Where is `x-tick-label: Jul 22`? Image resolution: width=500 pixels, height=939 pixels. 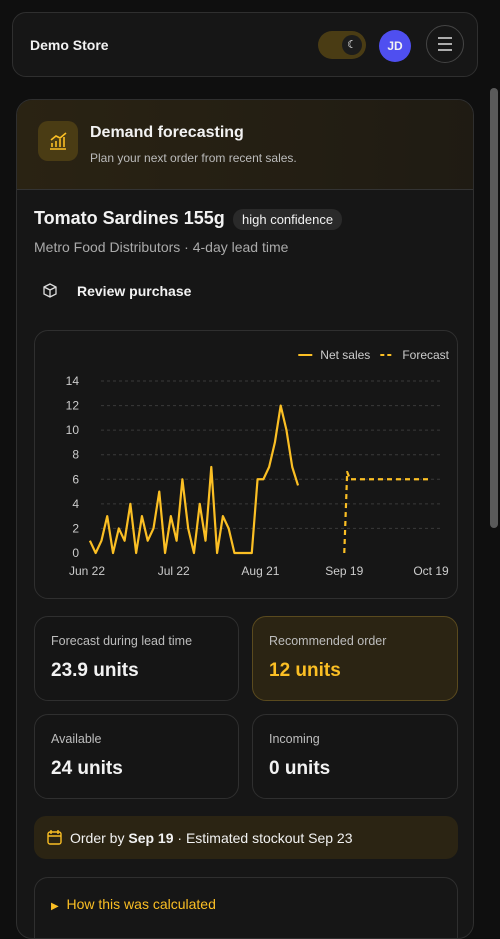 x-tick-label: Jul 22 is located at coordinates (174, 571).